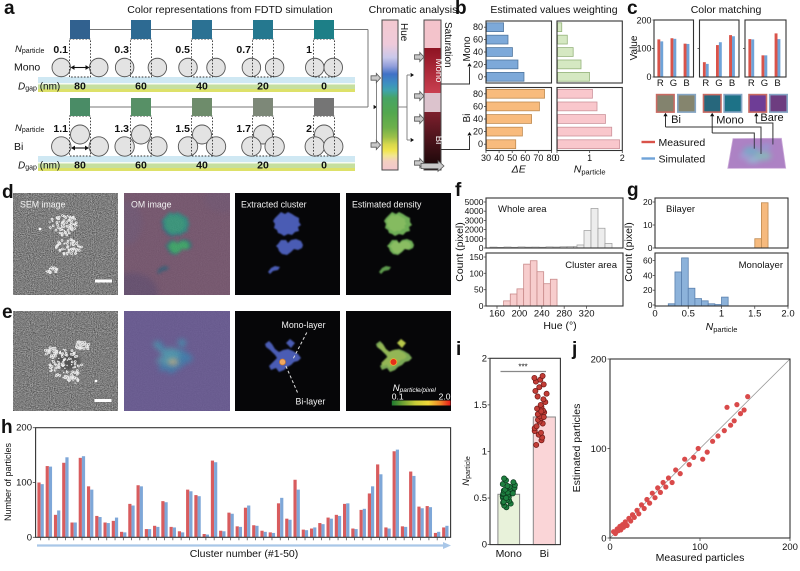  What do you see at coordinates (60, 129) in the screenshot?
I see `svg-text: 1.1` at bounding box center [60, 129].